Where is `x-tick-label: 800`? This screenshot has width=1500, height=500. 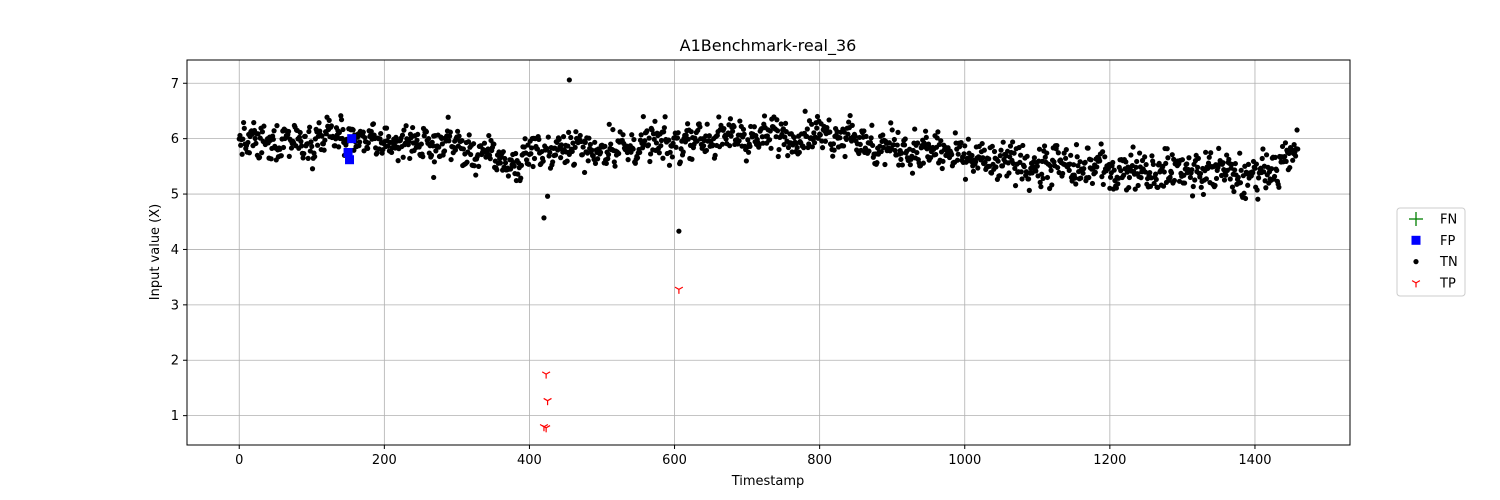
x-tick-label: 800 is located at coordinates (819, 460).